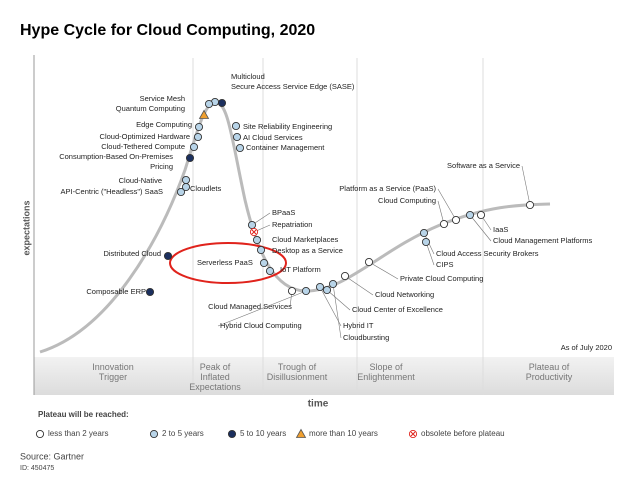 This screenshot has width=634, height=481. What do you see at coordinates (167, 30) in the screenshot?
I see `title: Hype Cycle for Cloud Computing, 2020` at bounding box center [167, 30].